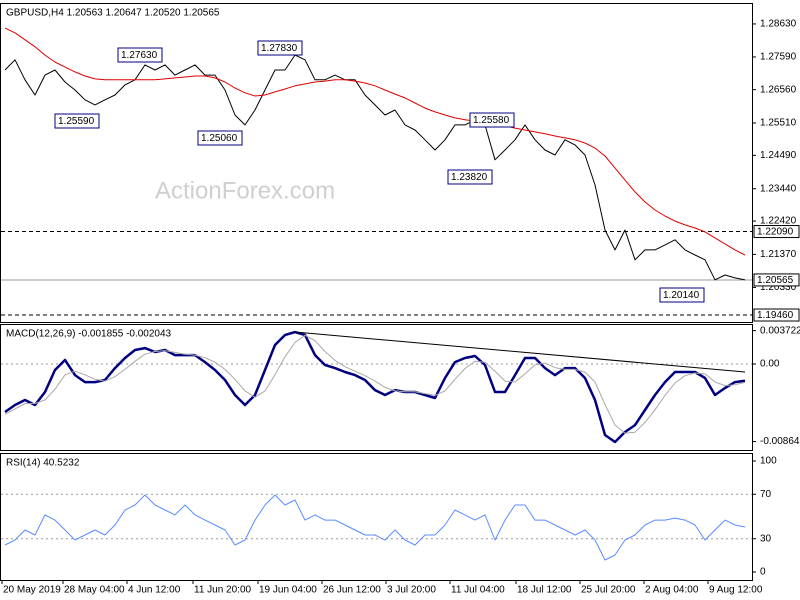 The image size is (800, 600). I want to click on y-tick-label: 1.23440, so click(778, 188).